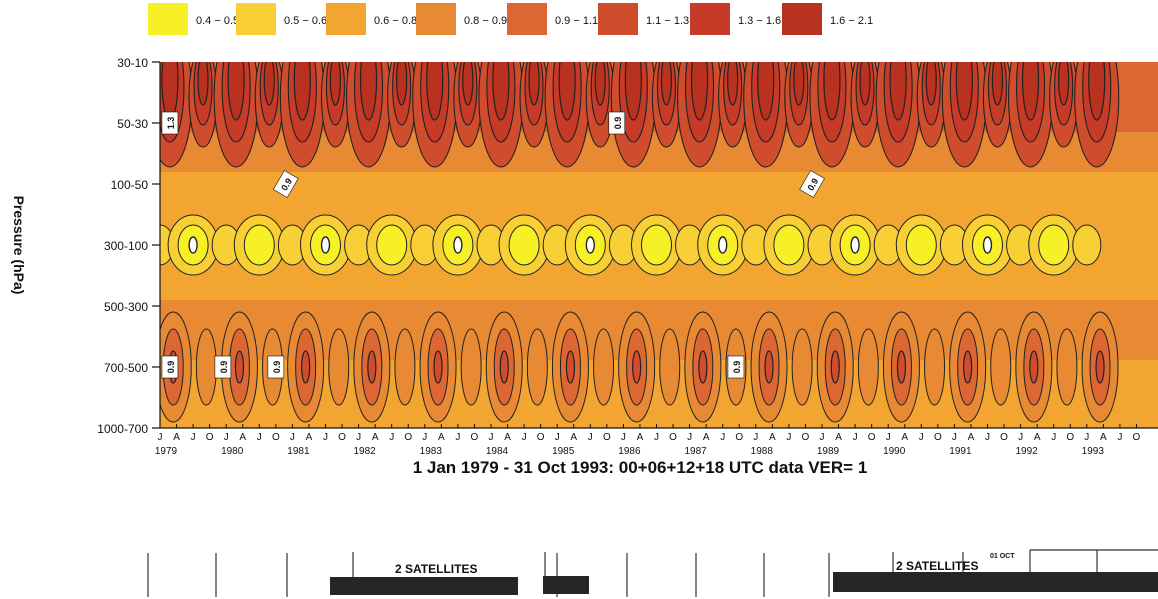 This screenshot has height=599, width=1158. I want to click on legend-label: 1.3 − 1.6, so click(759, 21).